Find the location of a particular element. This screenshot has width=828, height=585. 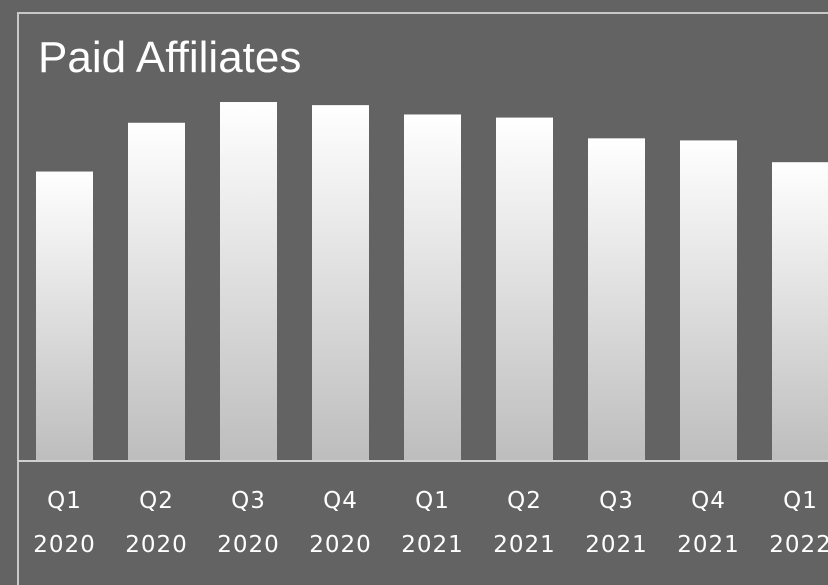

bar-q2-2020 is located at coordinates (156, 292).